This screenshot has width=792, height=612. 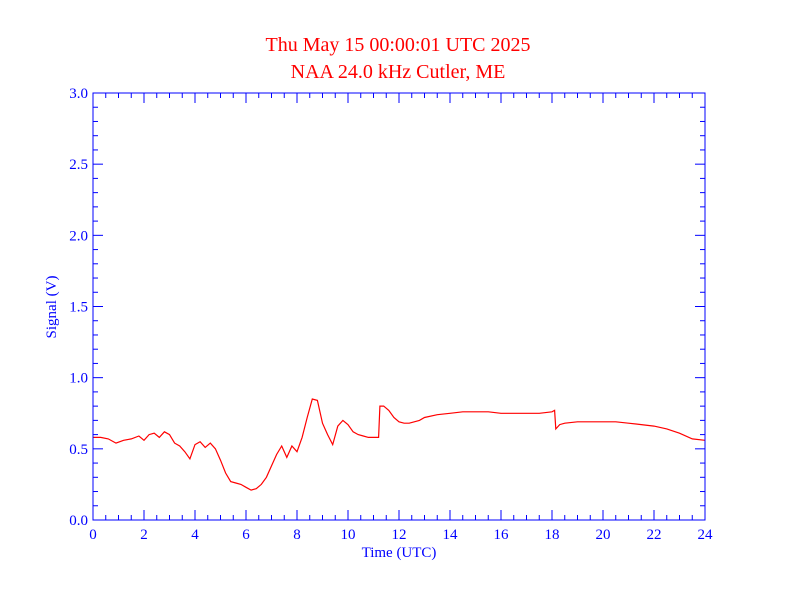 What do you see at coordinates (195, 535) in the screenshot?
I see `x-tick-label: 4` at bounding box center [195, 535].